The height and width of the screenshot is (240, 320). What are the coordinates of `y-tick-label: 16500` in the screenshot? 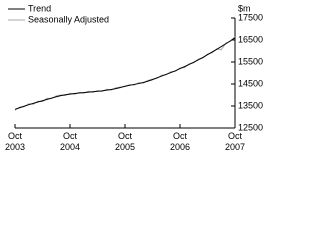 It's located at (250, 39).